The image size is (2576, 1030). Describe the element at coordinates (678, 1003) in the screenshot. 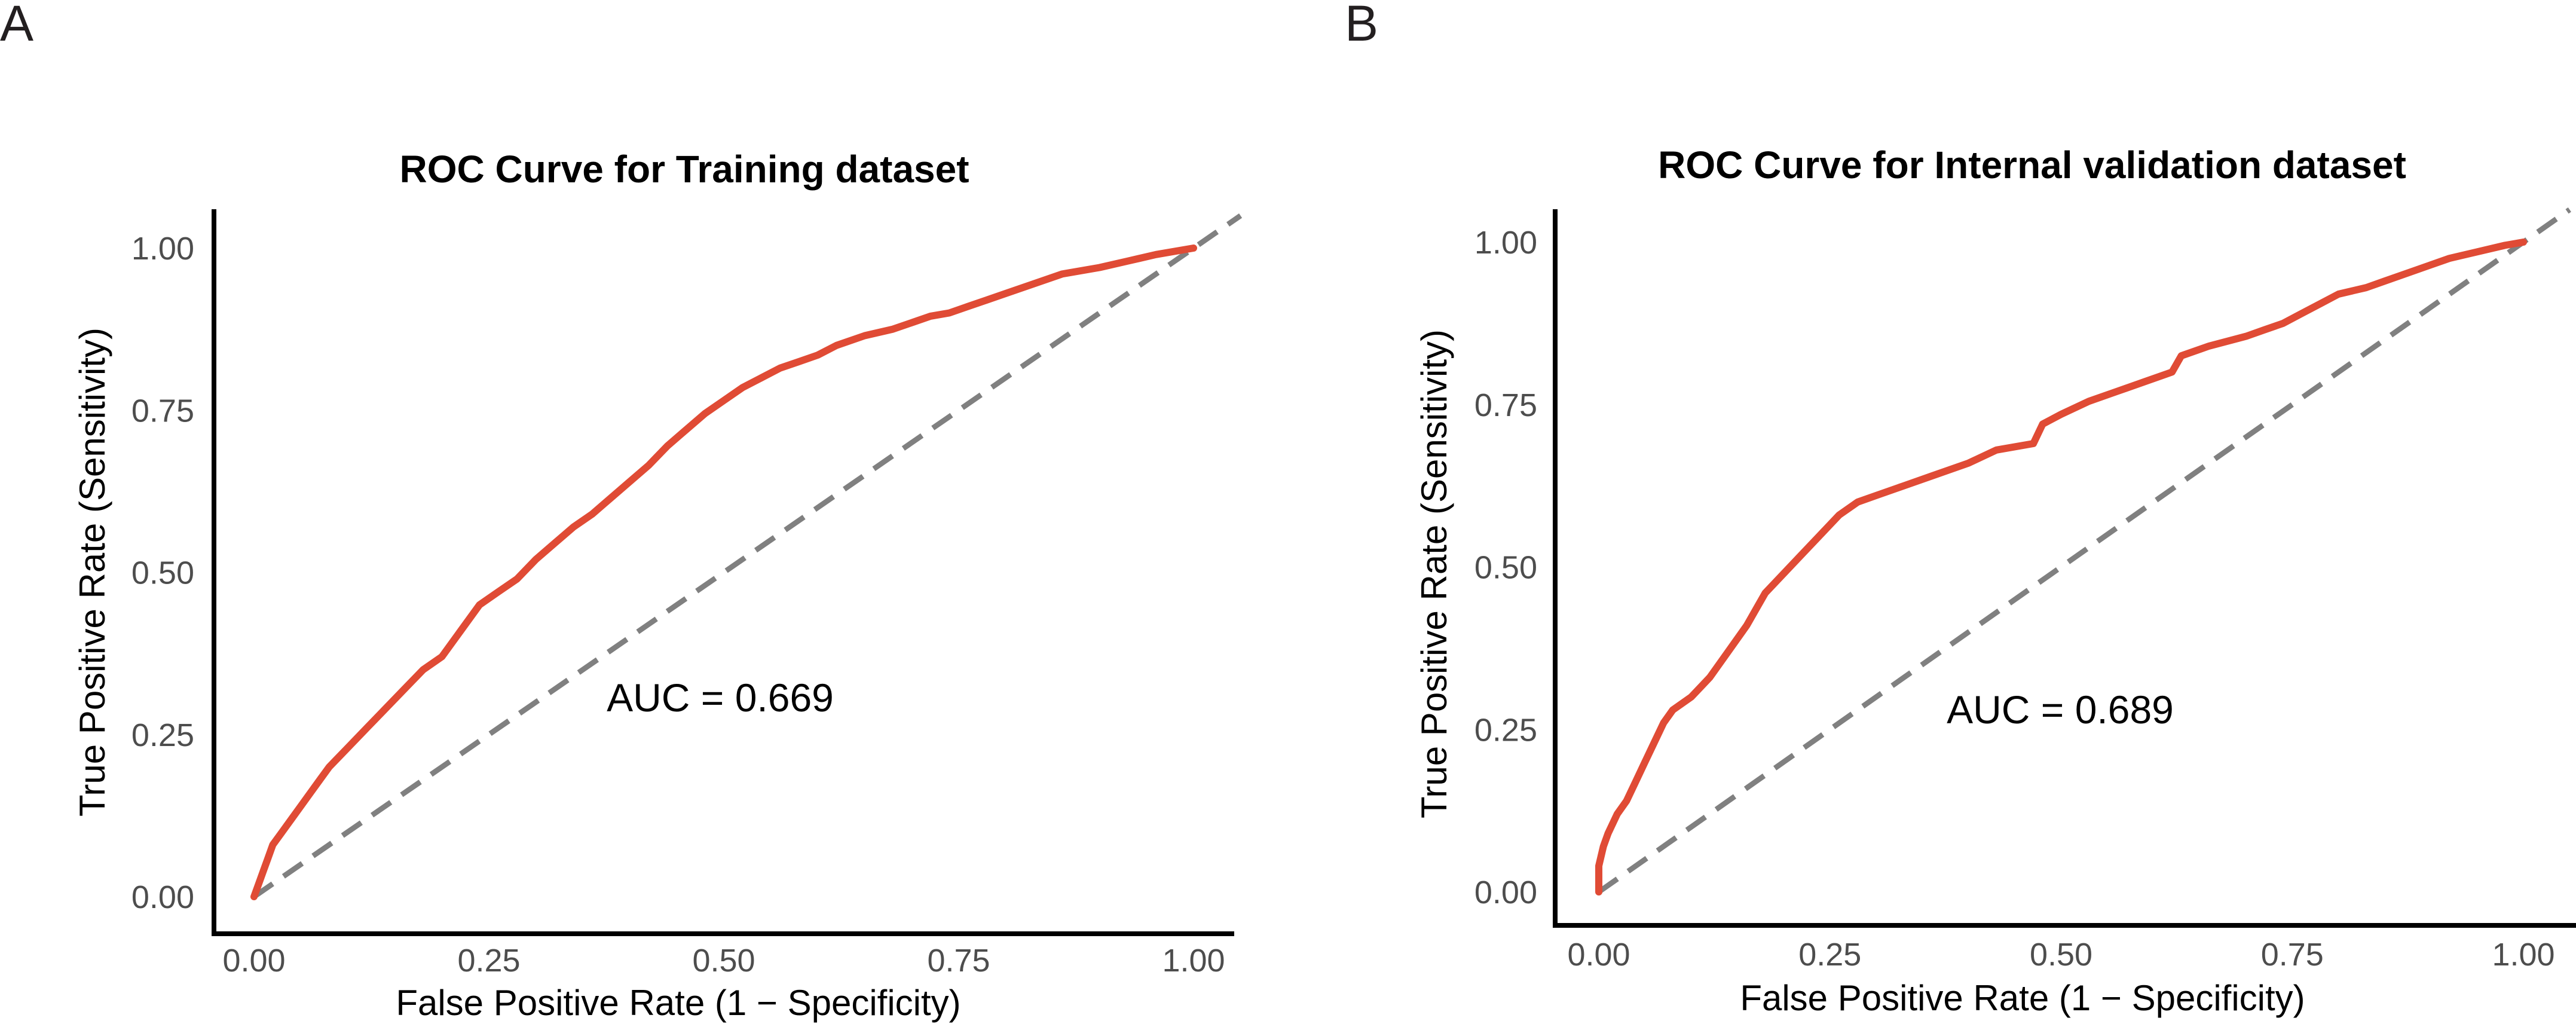

I see `x-axis-title-a: False Positive Rate (1 − Specificity)` at that location.